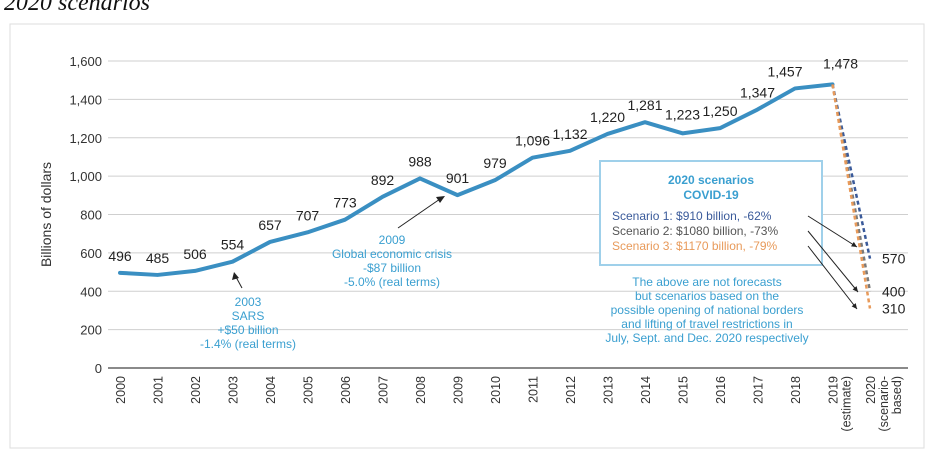  Describe the element at coordinates (85, 61) in the screenshot. I see `y-tick-label: 1,600` at that location.